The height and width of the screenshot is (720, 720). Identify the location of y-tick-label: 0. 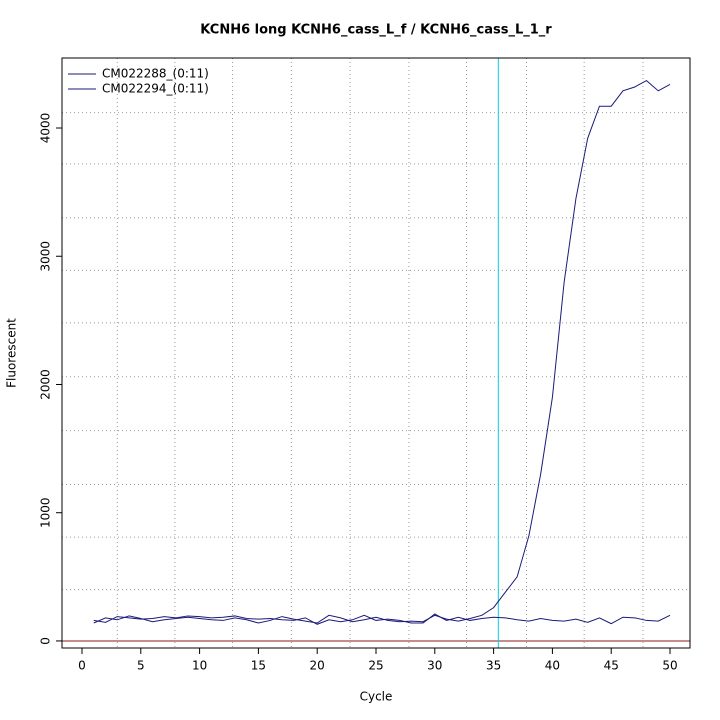
(46, 641).